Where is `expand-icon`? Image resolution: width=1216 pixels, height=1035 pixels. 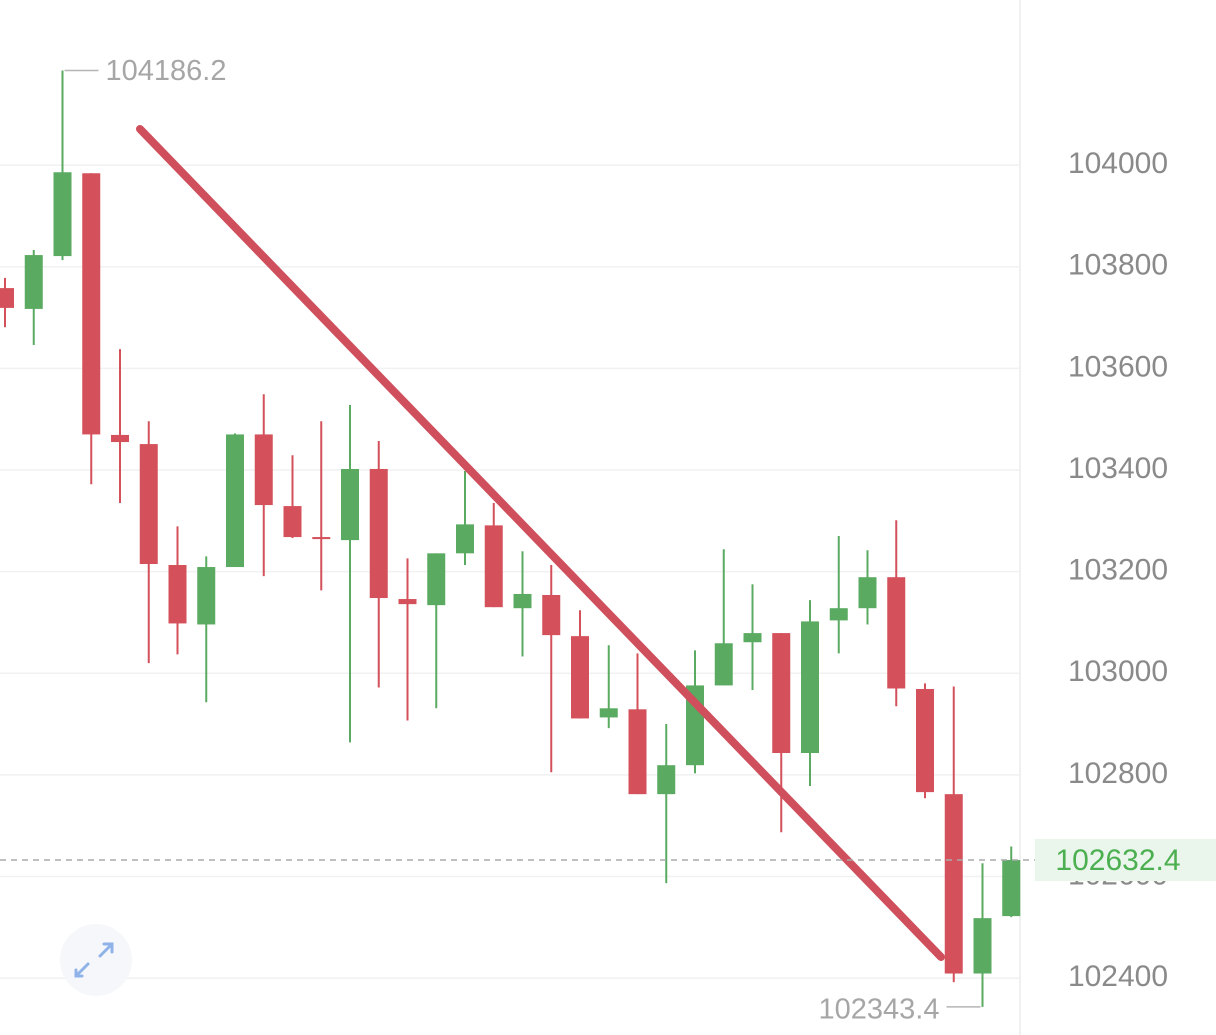
expand-icon is located at coordinates (94, 960).